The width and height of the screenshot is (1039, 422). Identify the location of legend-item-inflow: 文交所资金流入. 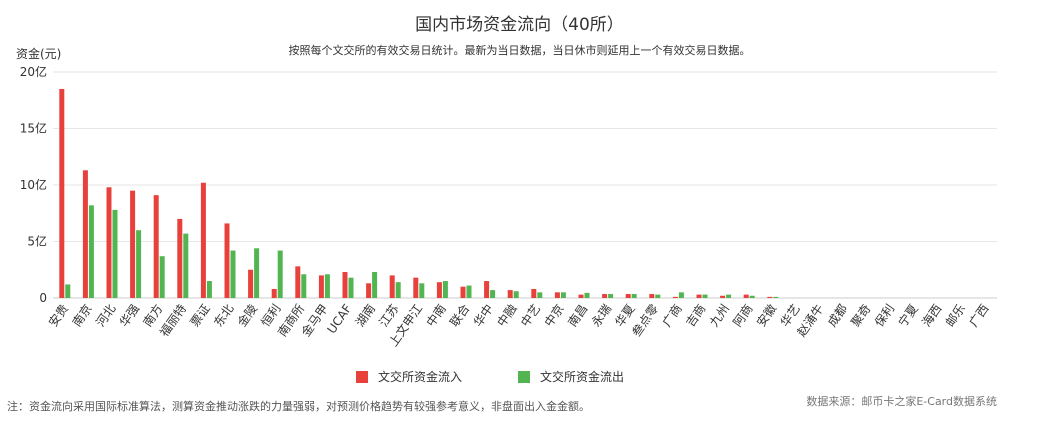
(409, 376).